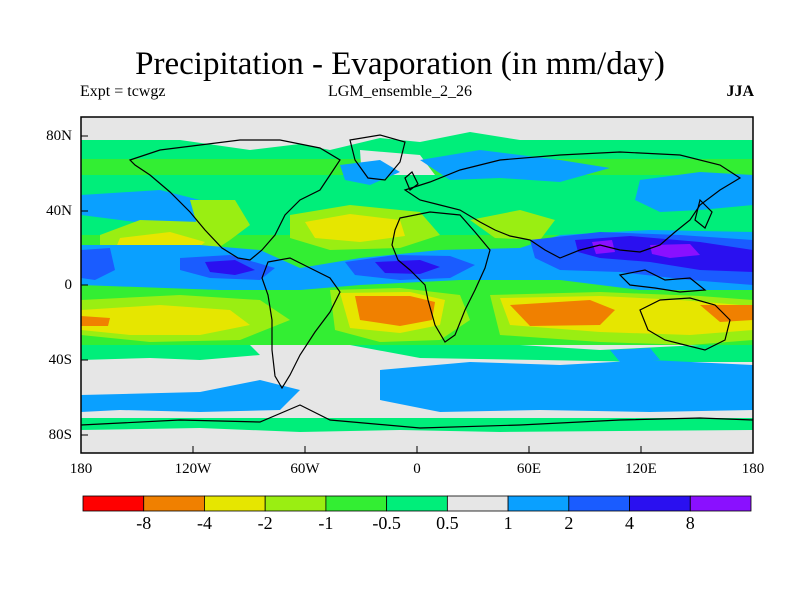  What do you see at coordinates (400, 91) in the screenshot?
I see `run-label: LGM_ensemble_2_26` at bounding box center [400, 91].